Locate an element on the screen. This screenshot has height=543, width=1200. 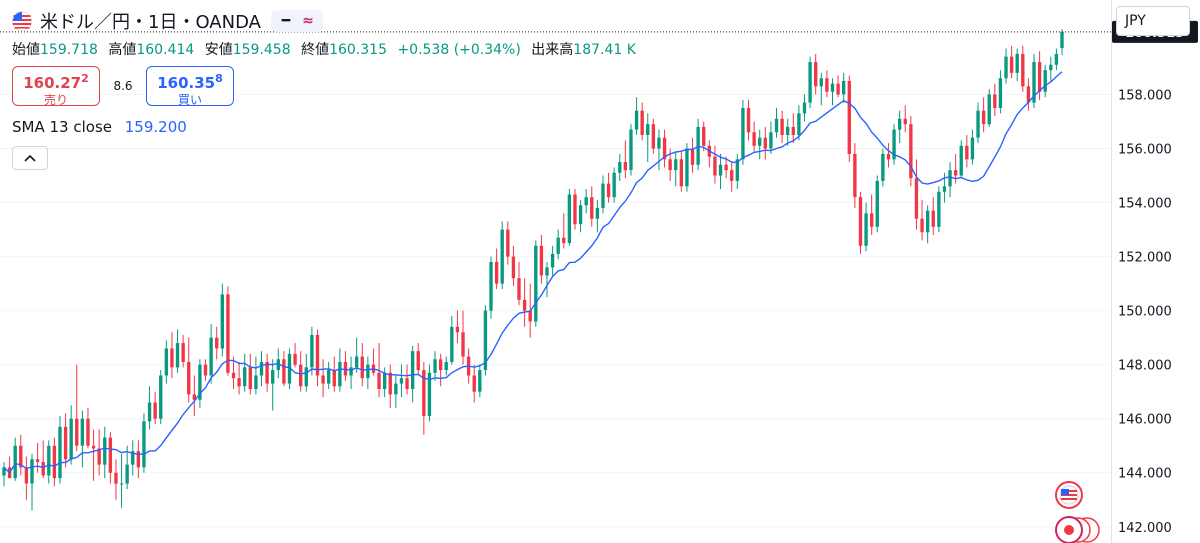
y-tick-label: 144.000 is located at coordinates (1145, 474).